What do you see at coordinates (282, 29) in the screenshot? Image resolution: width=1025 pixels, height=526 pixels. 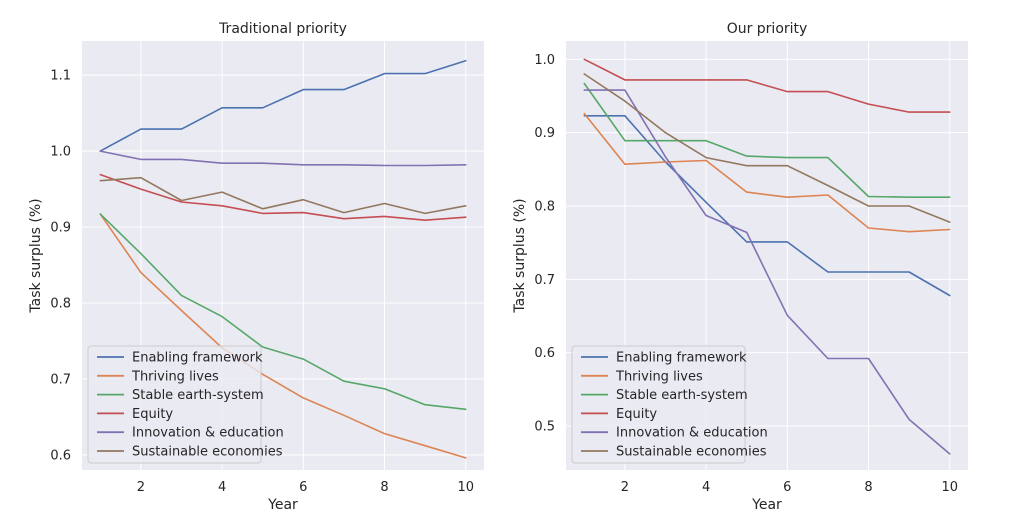 I see `chart-title: Traditional priority` at bounding box center [282, 29].